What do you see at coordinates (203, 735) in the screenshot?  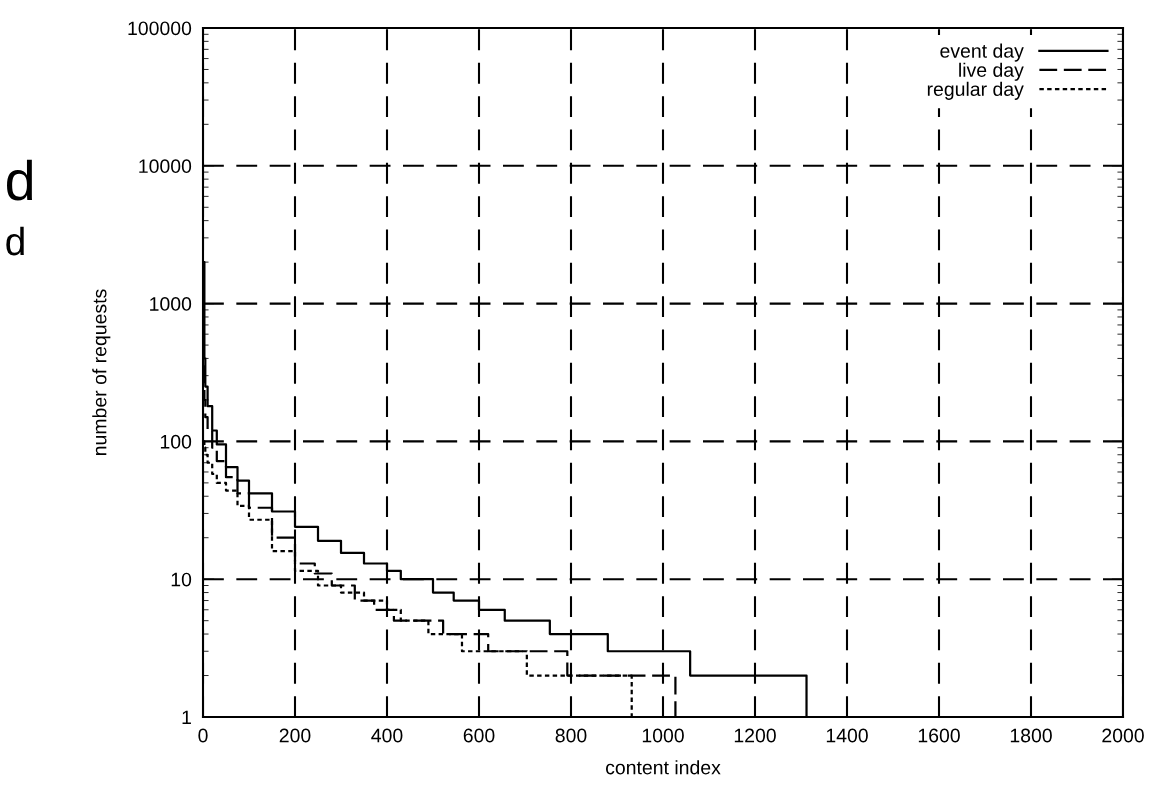 I see `x-tick-label: 0` at bounding box center [203, 735].